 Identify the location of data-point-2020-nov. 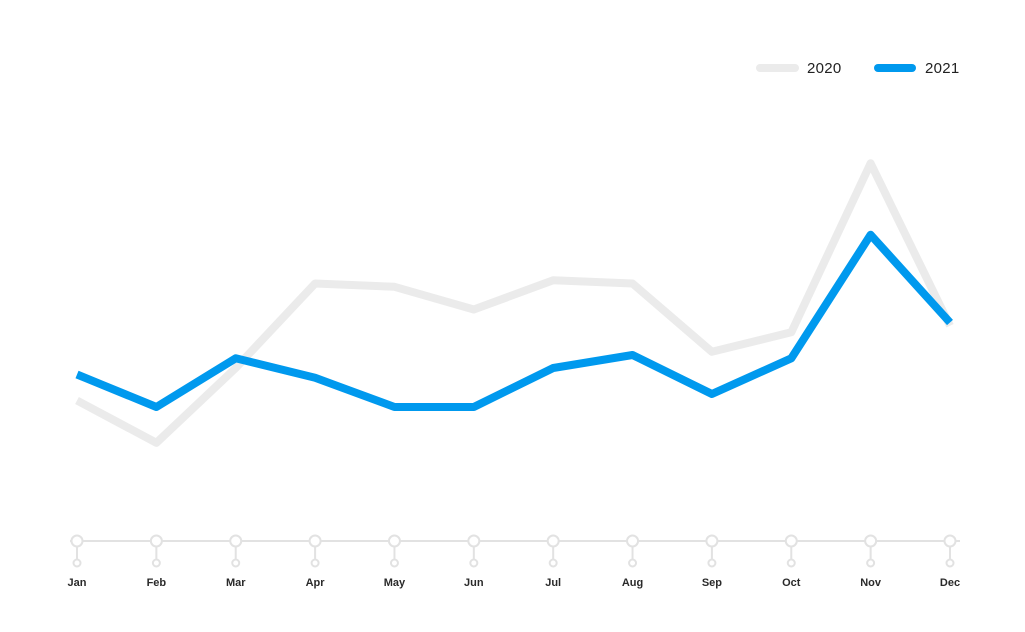
(871, 163).